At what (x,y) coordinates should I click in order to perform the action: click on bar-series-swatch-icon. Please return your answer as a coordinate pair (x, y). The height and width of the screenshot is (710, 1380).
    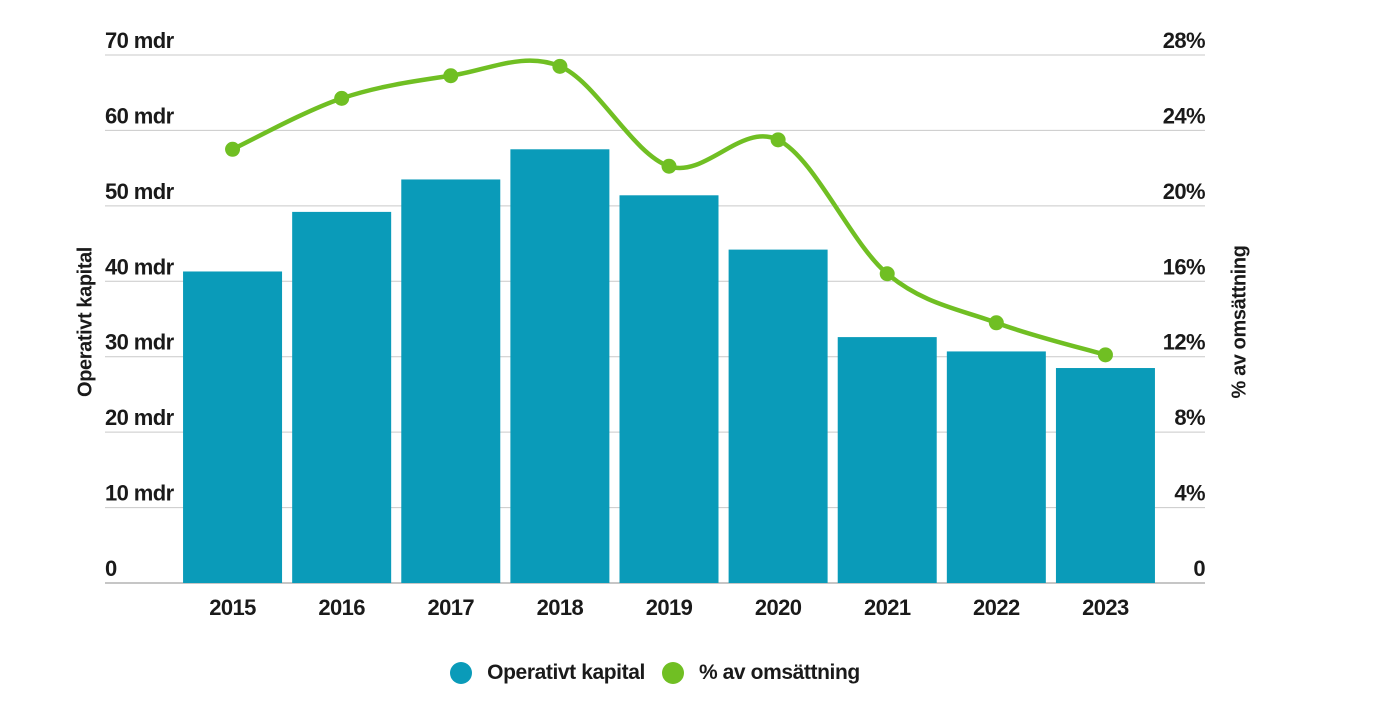
    Looking at the image, I should click on (461, 673).